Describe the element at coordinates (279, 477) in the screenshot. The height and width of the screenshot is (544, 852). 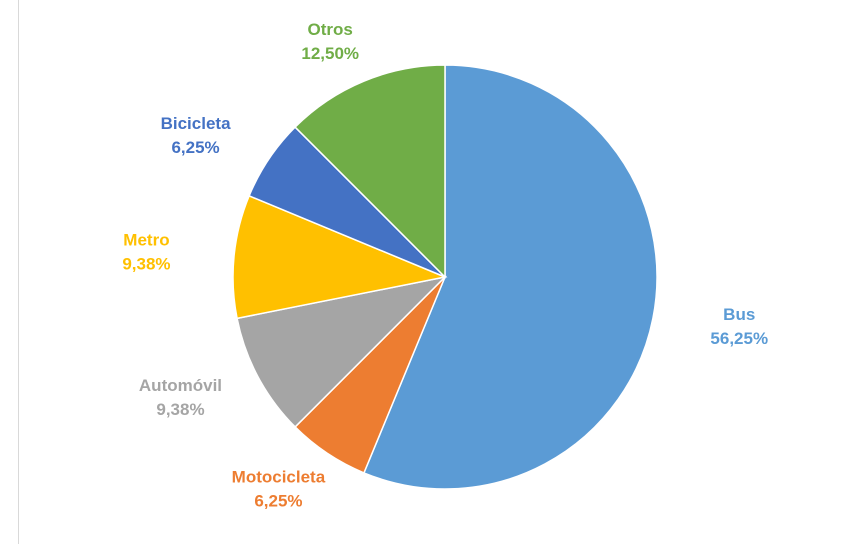
I see `slice-name: Motocicleta` at that location.